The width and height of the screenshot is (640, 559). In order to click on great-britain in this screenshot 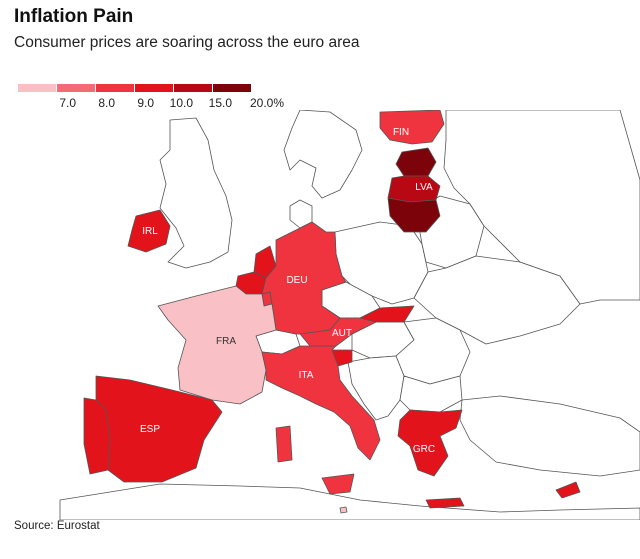, I will do `click(196, 193)`.